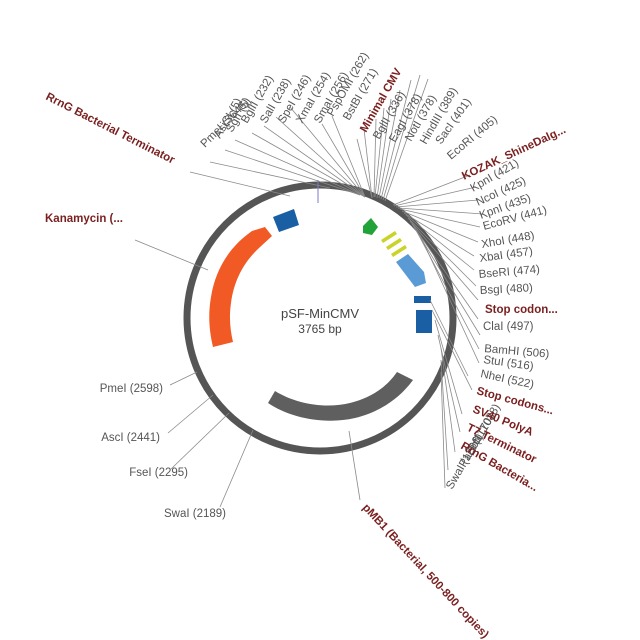 The height and width of the screenshot is (640, 640). What do you see at coordinates (240, 287) in the screenshot?
I see `kanamycin-feature` at bounding box center [240, 287].